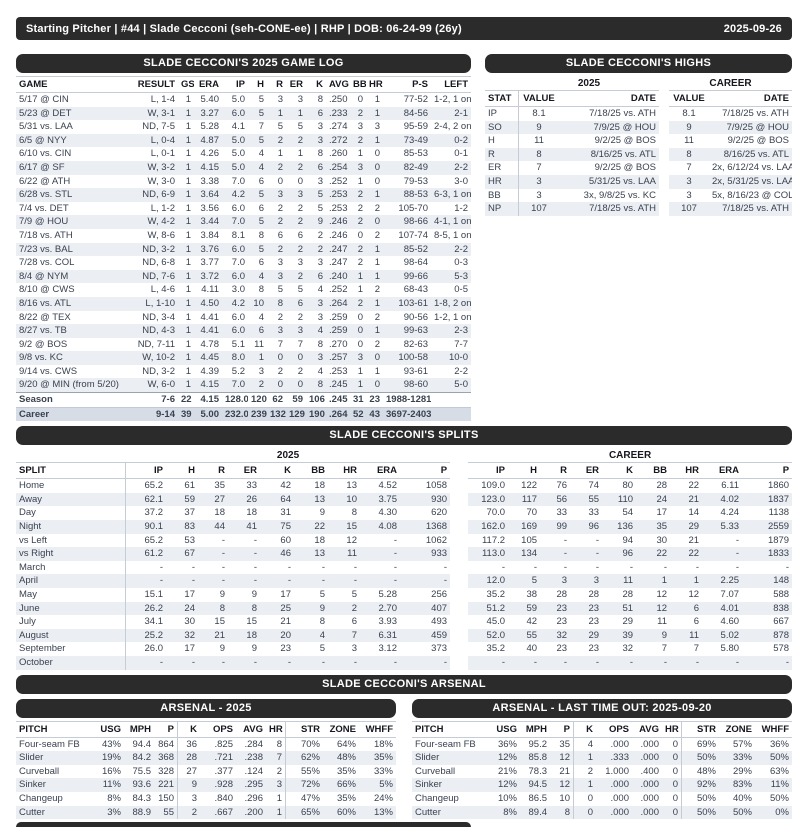 Image resolution: width=808 pixels, height=827 pixels. I want to click on cell: 8.1, so click(238, 235).